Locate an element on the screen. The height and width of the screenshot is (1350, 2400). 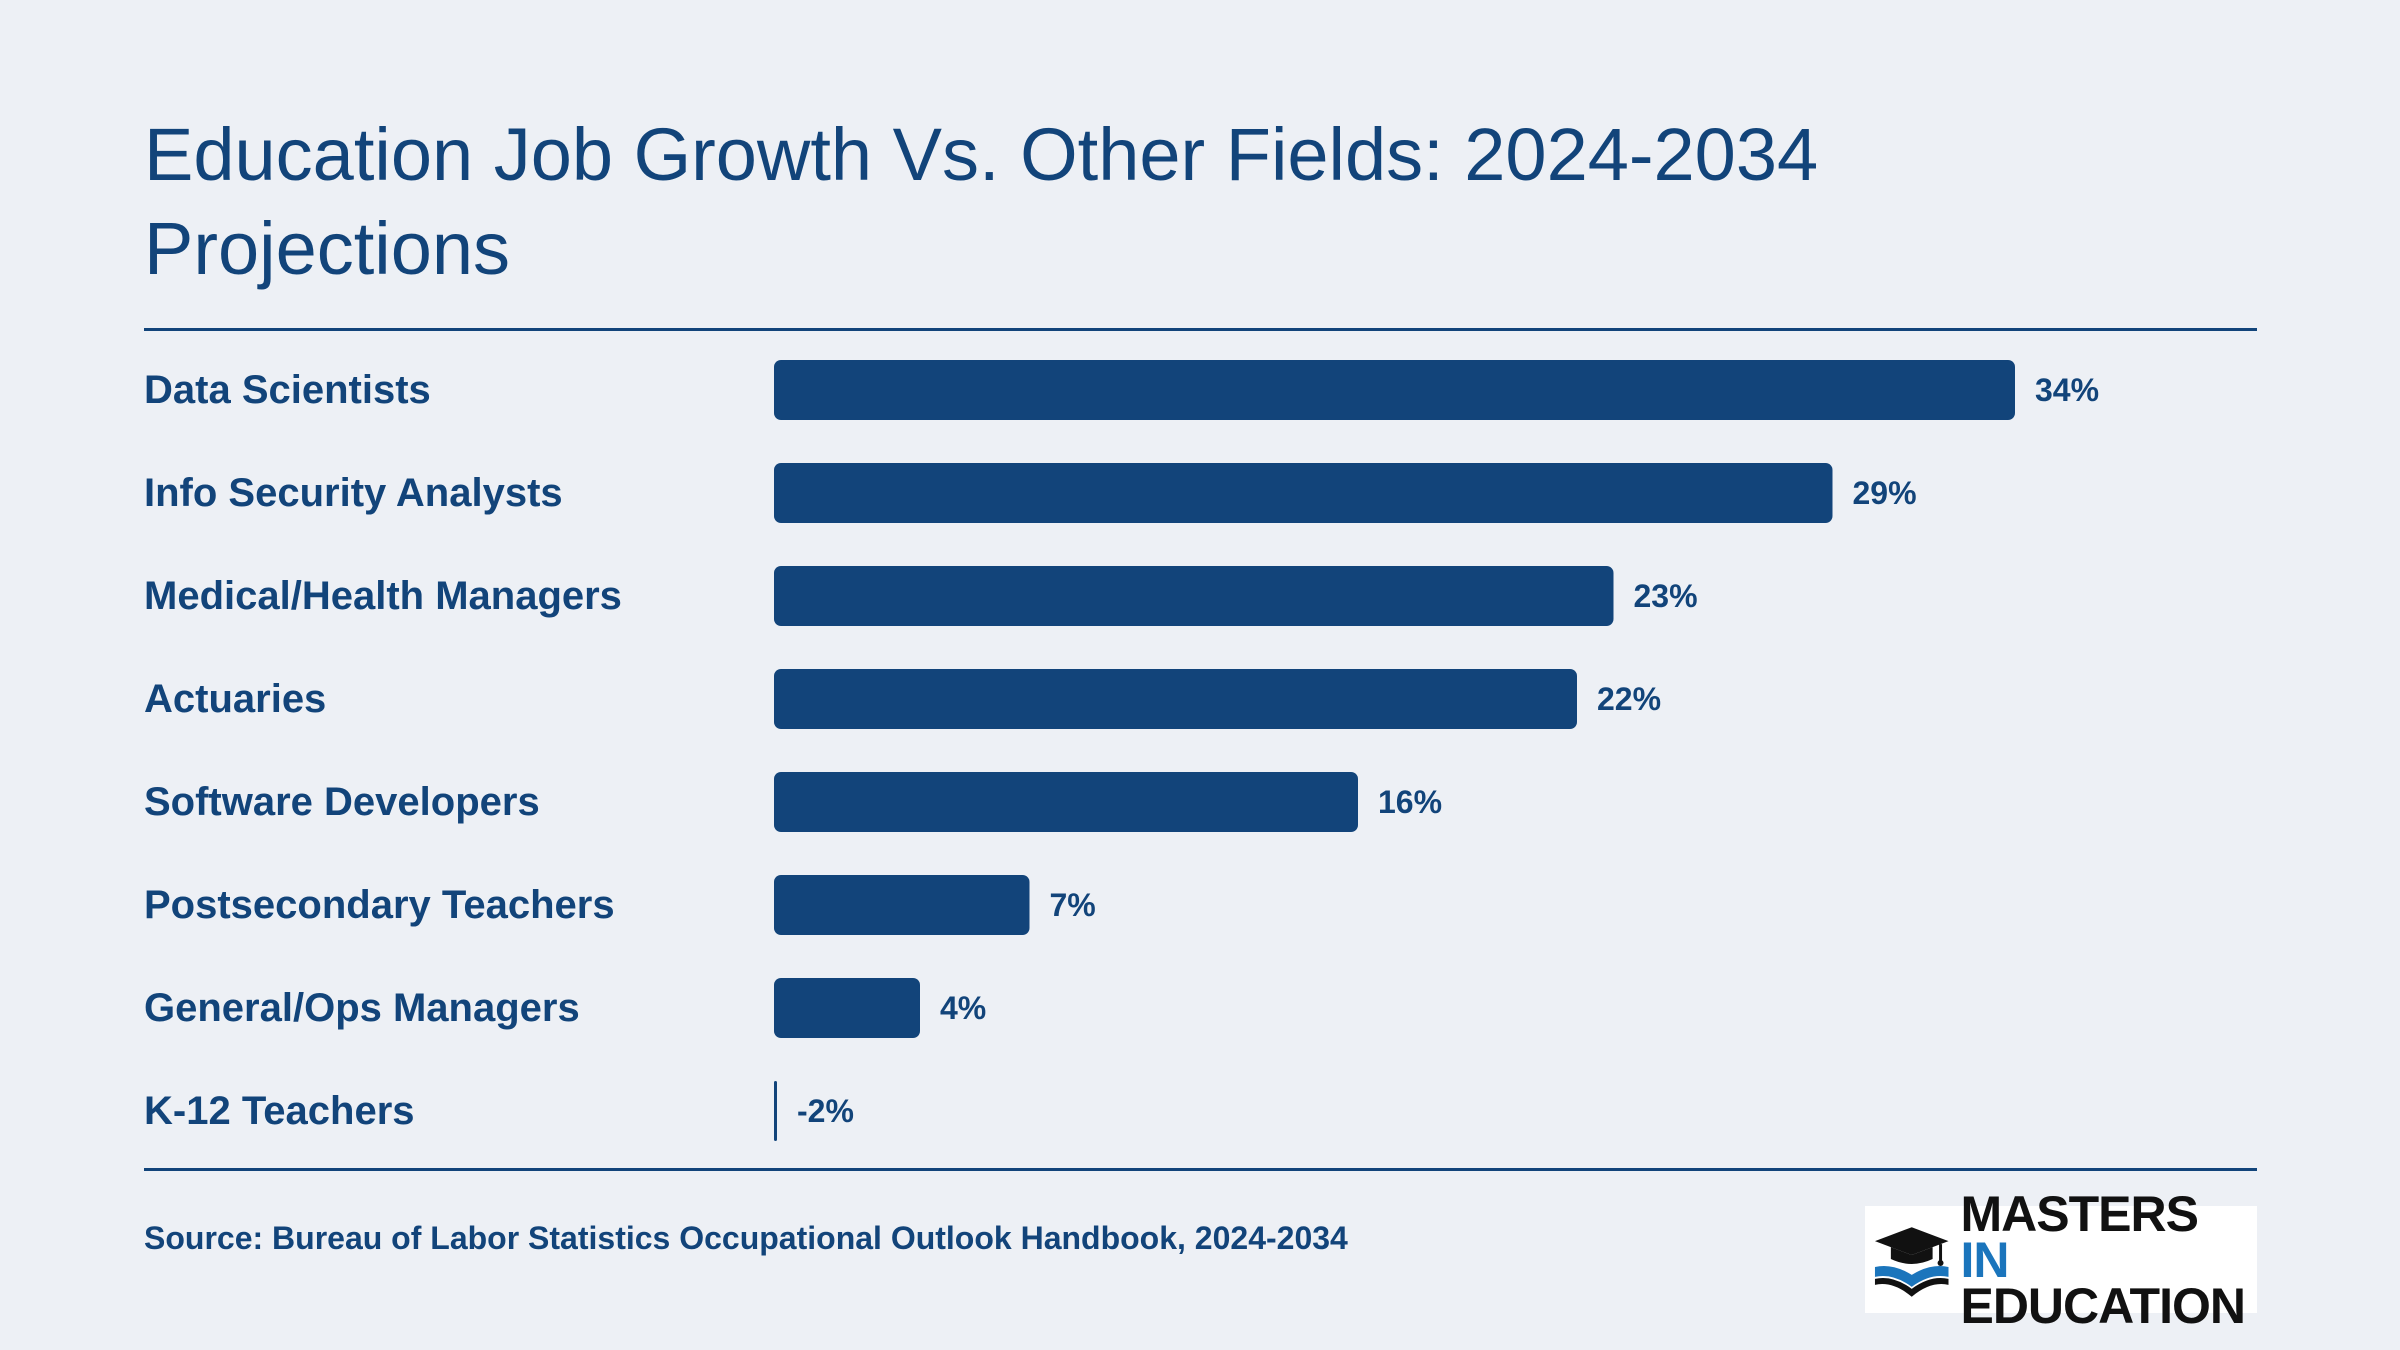
value-label: 4% is located at coordinates (963, 1008).